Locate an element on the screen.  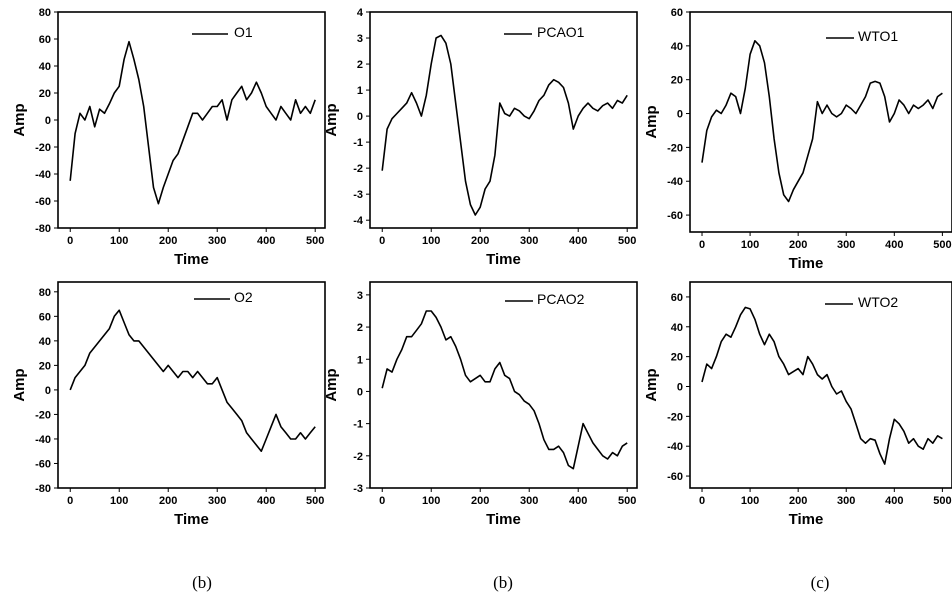
legend-label: PCAO2 is located at coordinates (561, 299).